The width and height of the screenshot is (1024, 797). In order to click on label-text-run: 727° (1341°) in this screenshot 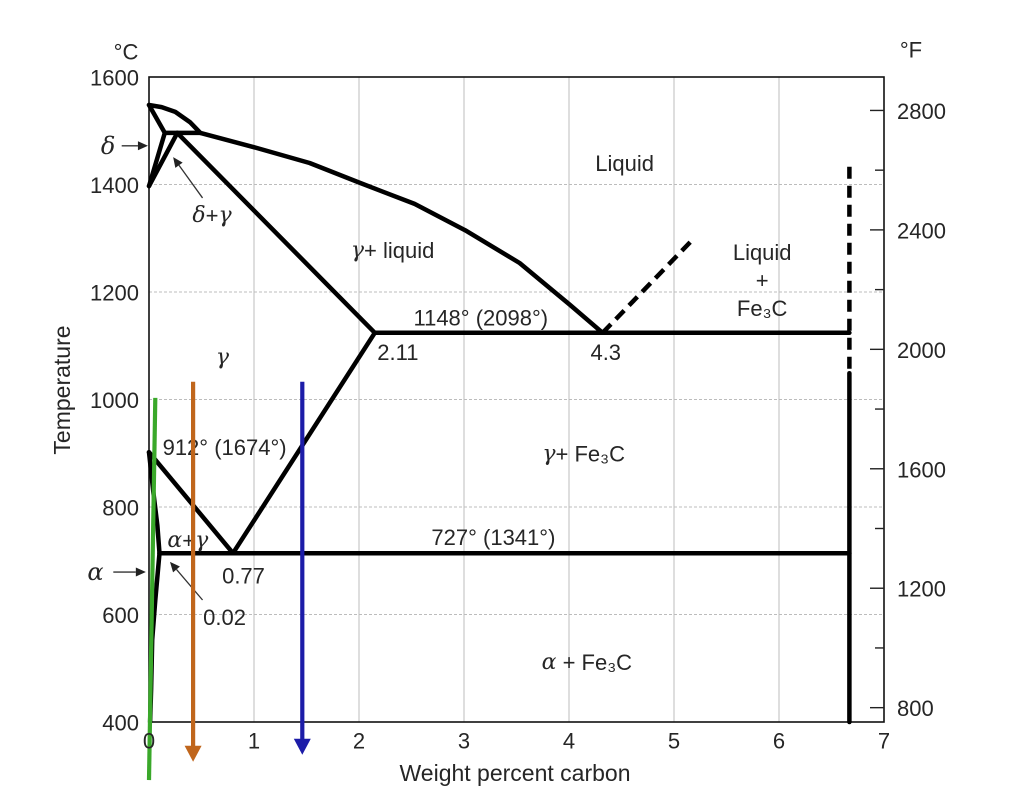, I will do `click(493, 537)`.